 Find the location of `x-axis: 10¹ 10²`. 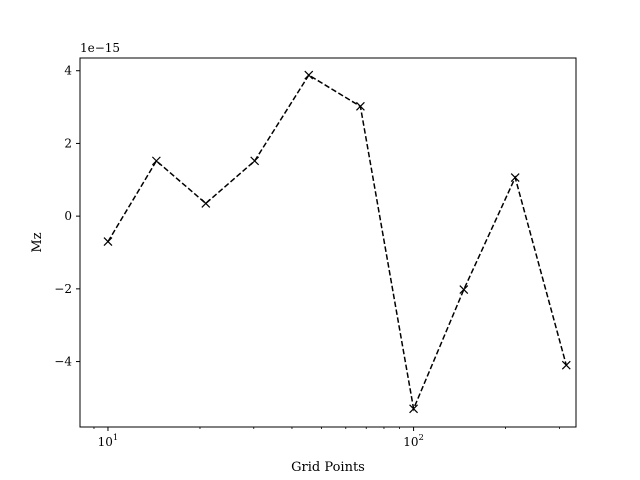

x-axis: 10¹ 10² is located at coordinates (326, 438).